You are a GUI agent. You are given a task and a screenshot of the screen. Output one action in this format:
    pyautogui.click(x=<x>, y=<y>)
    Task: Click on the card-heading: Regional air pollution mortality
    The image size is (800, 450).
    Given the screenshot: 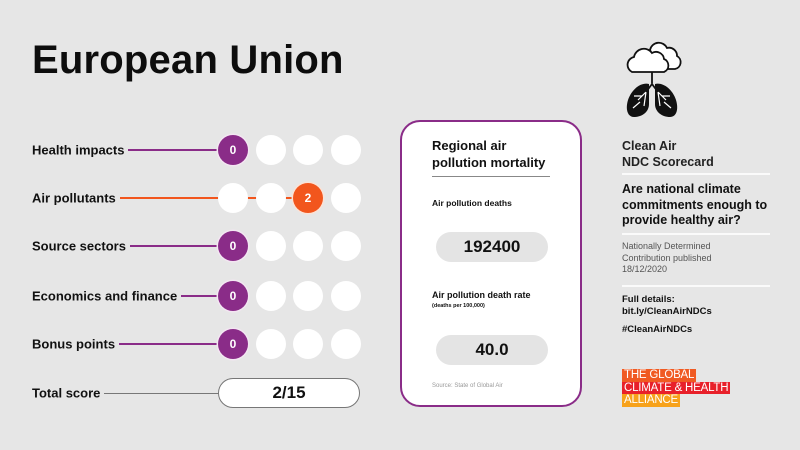 What is the action you would take?
    pyautogui.click(x=489, y=154)
    